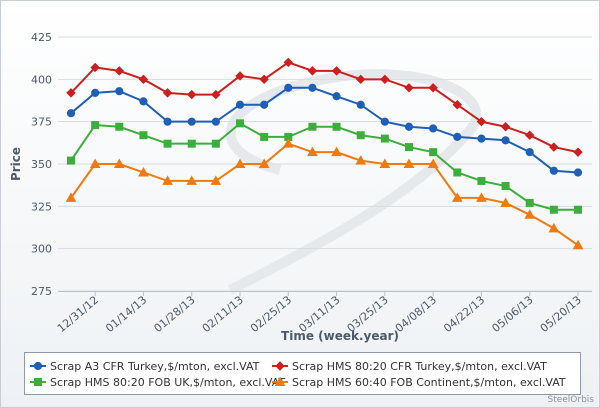  Describe the element at coordinates (570, 400) in the screenshot. I see `credit: SteelOrbis` at that location.